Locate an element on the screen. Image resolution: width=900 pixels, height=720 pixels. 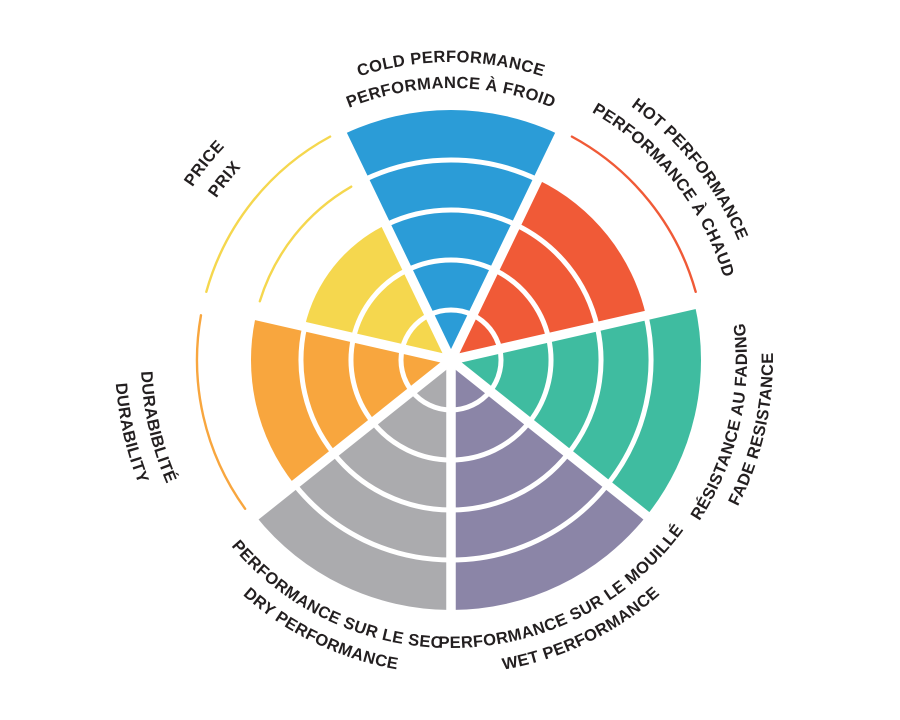
sector-hot-performance-unfilled-ring-arc is located at coordinates (633, 214).